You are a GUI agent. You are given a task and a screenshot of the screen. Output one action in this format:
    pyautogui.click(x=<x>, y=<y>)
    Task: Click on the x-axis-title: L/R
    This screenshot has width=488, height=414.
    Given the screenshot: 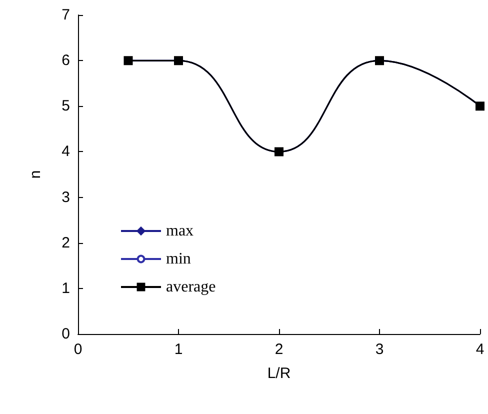 What is the action you would take?
    pyautogui.click(x=279, y=373)
    